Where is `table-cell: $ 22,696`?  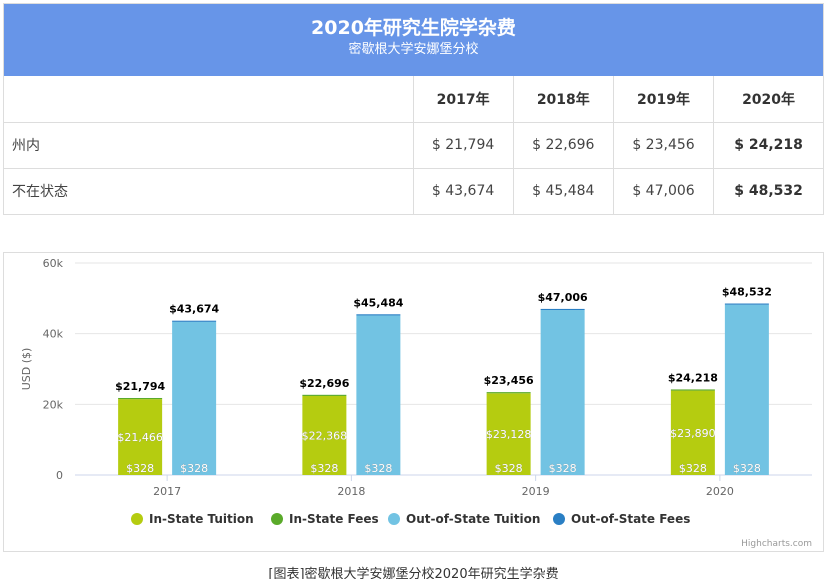
table-cell: $ 22,696 is located at coordinates (563, 144).